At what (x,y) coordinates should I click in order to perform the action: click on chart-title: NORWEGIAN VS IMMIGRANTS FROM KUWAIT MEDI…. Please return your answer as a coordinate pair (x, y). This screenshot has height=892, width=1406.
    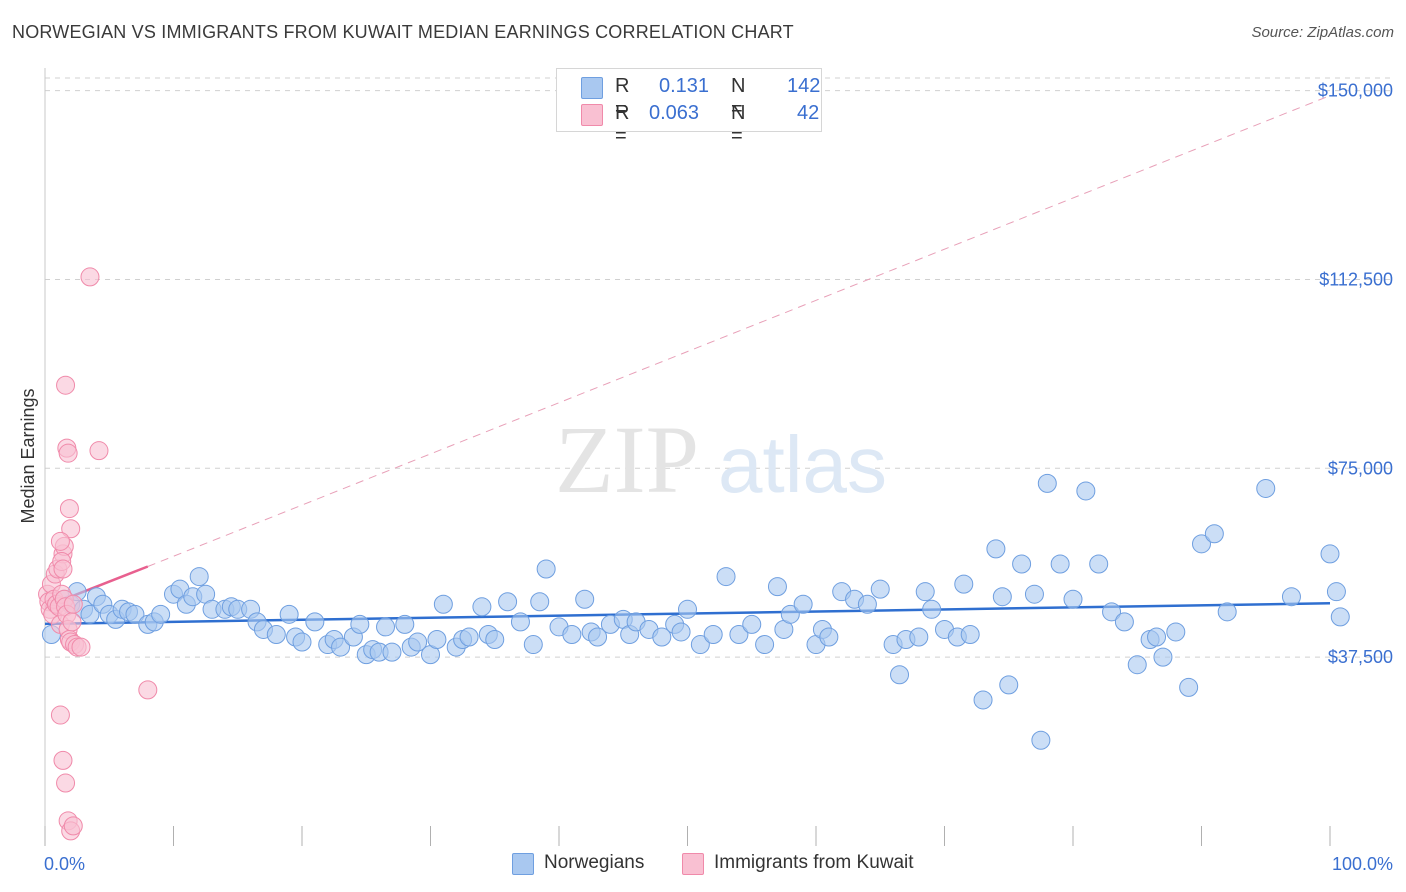
    Looking at the image, I should click on (403, 32).